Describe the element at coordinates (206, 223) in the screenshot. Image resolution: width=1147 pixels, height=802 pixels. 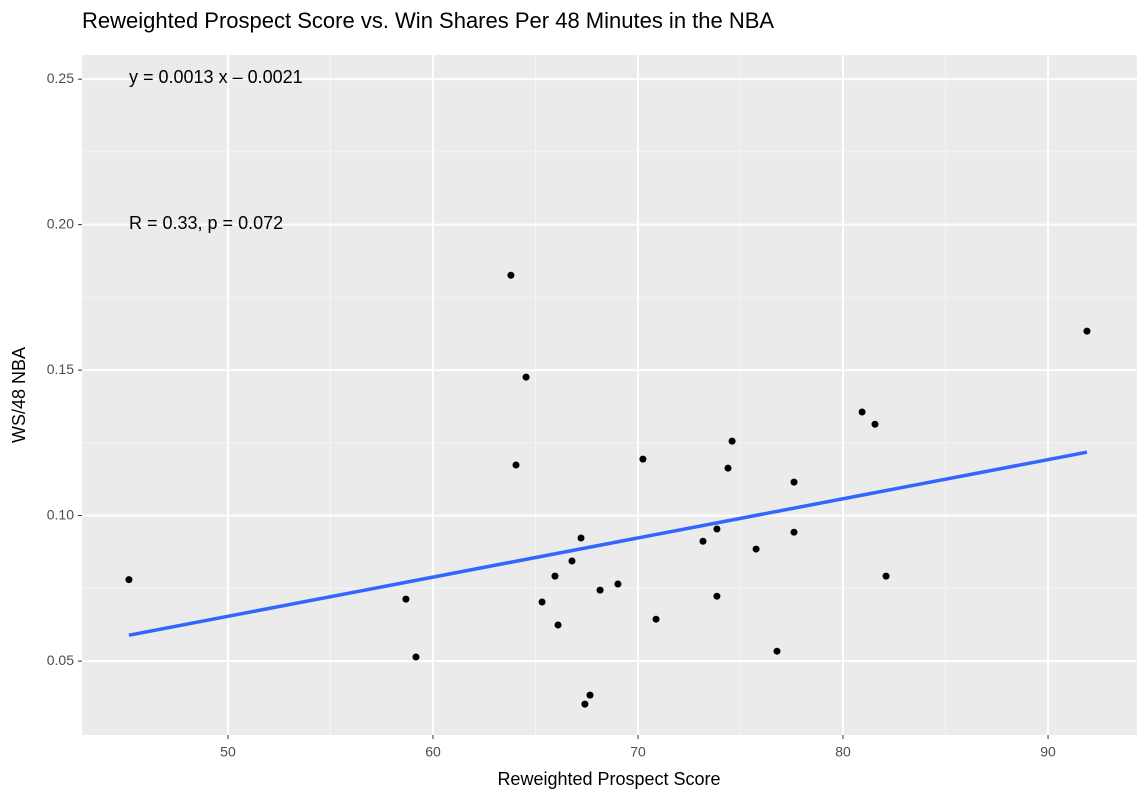
I see `annotation: R = 0.33, p = 0.072` at that location.